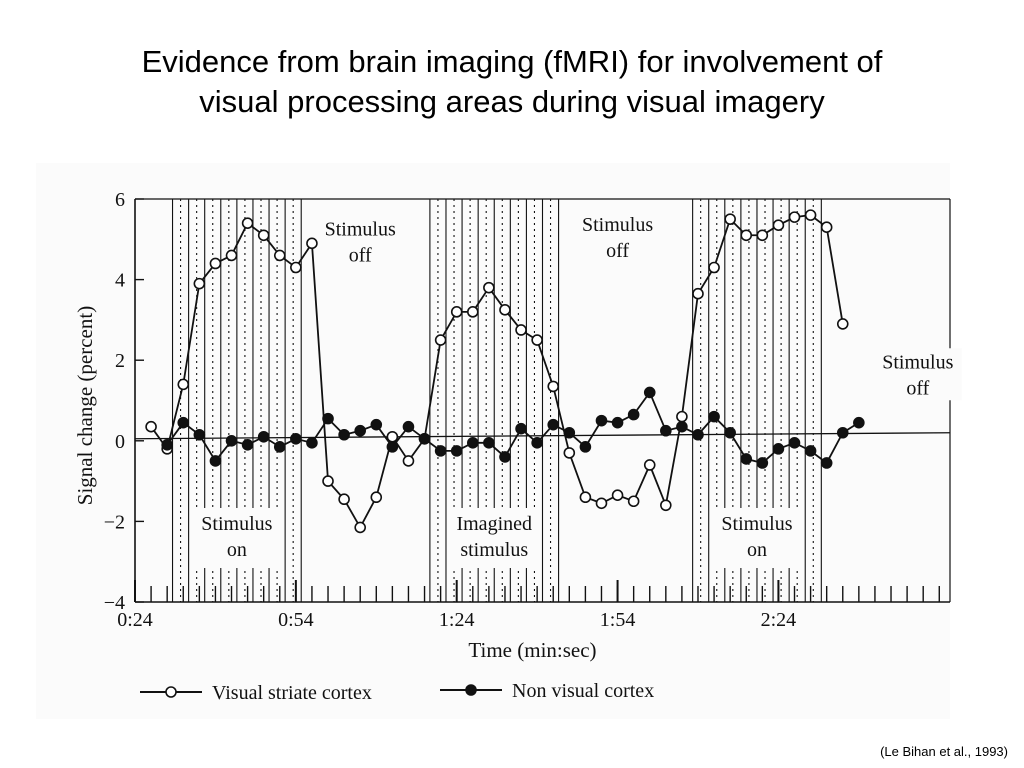  What do you see at coordinates (944, 751) in the screenshot?
I see `citation: (Le Bihan et al., 1993)` at bounding box center [944, 751].